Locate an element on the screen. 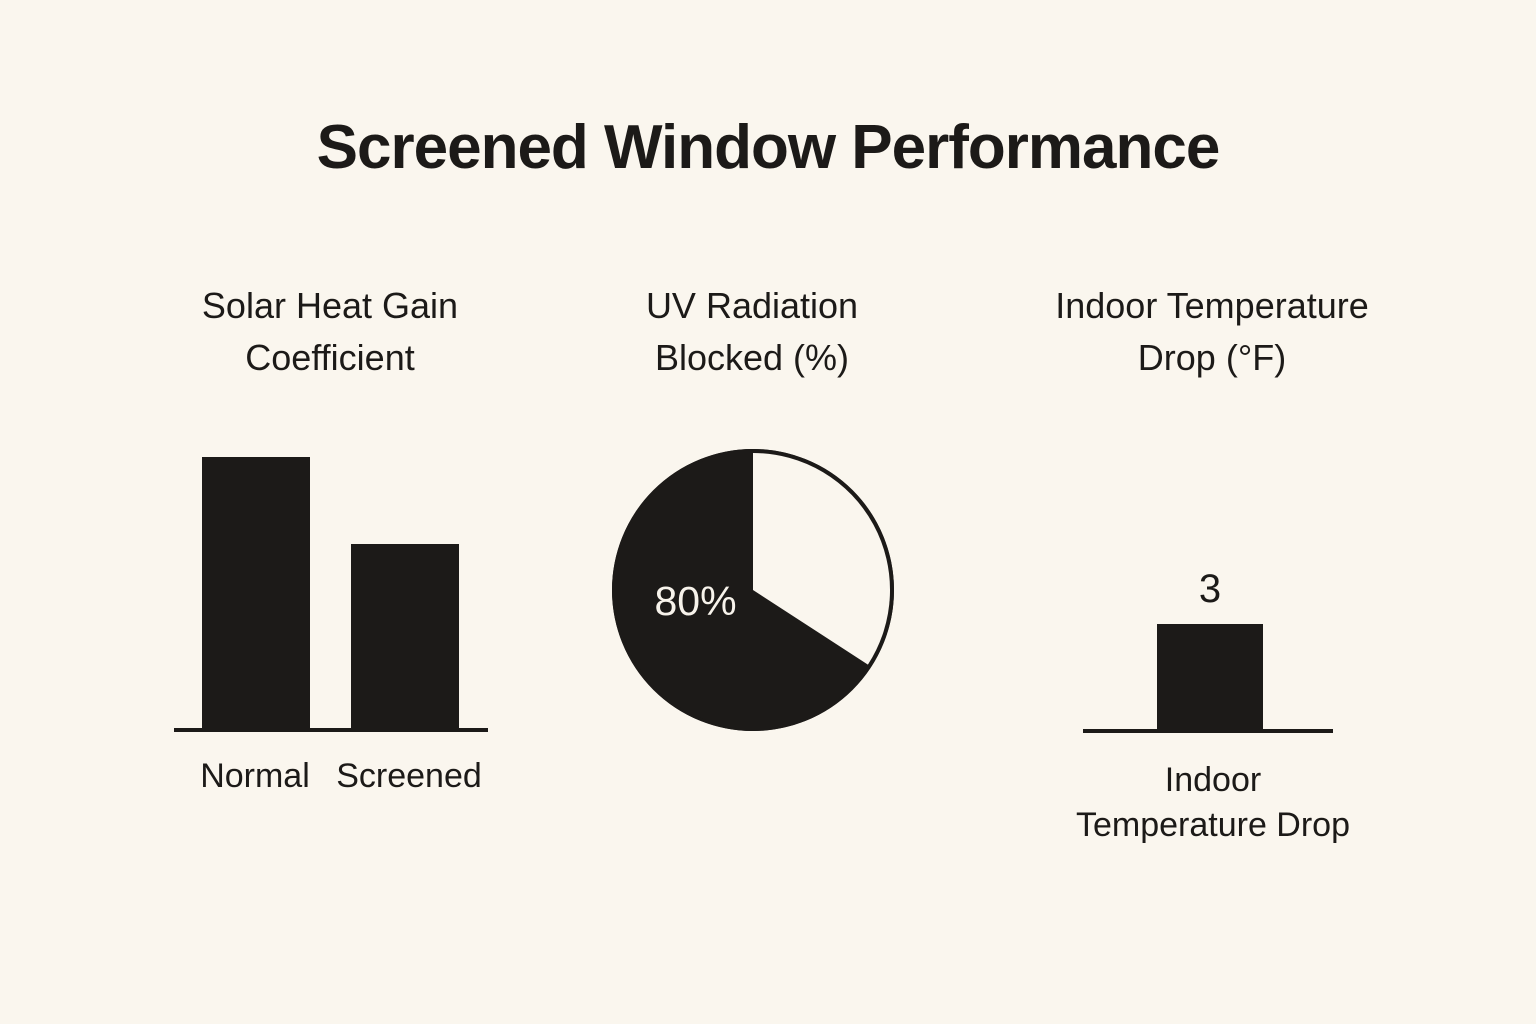 This screenshot has width=1536, height=1024. uv-blocked-pie-chart is located at coordinates (753, 590).